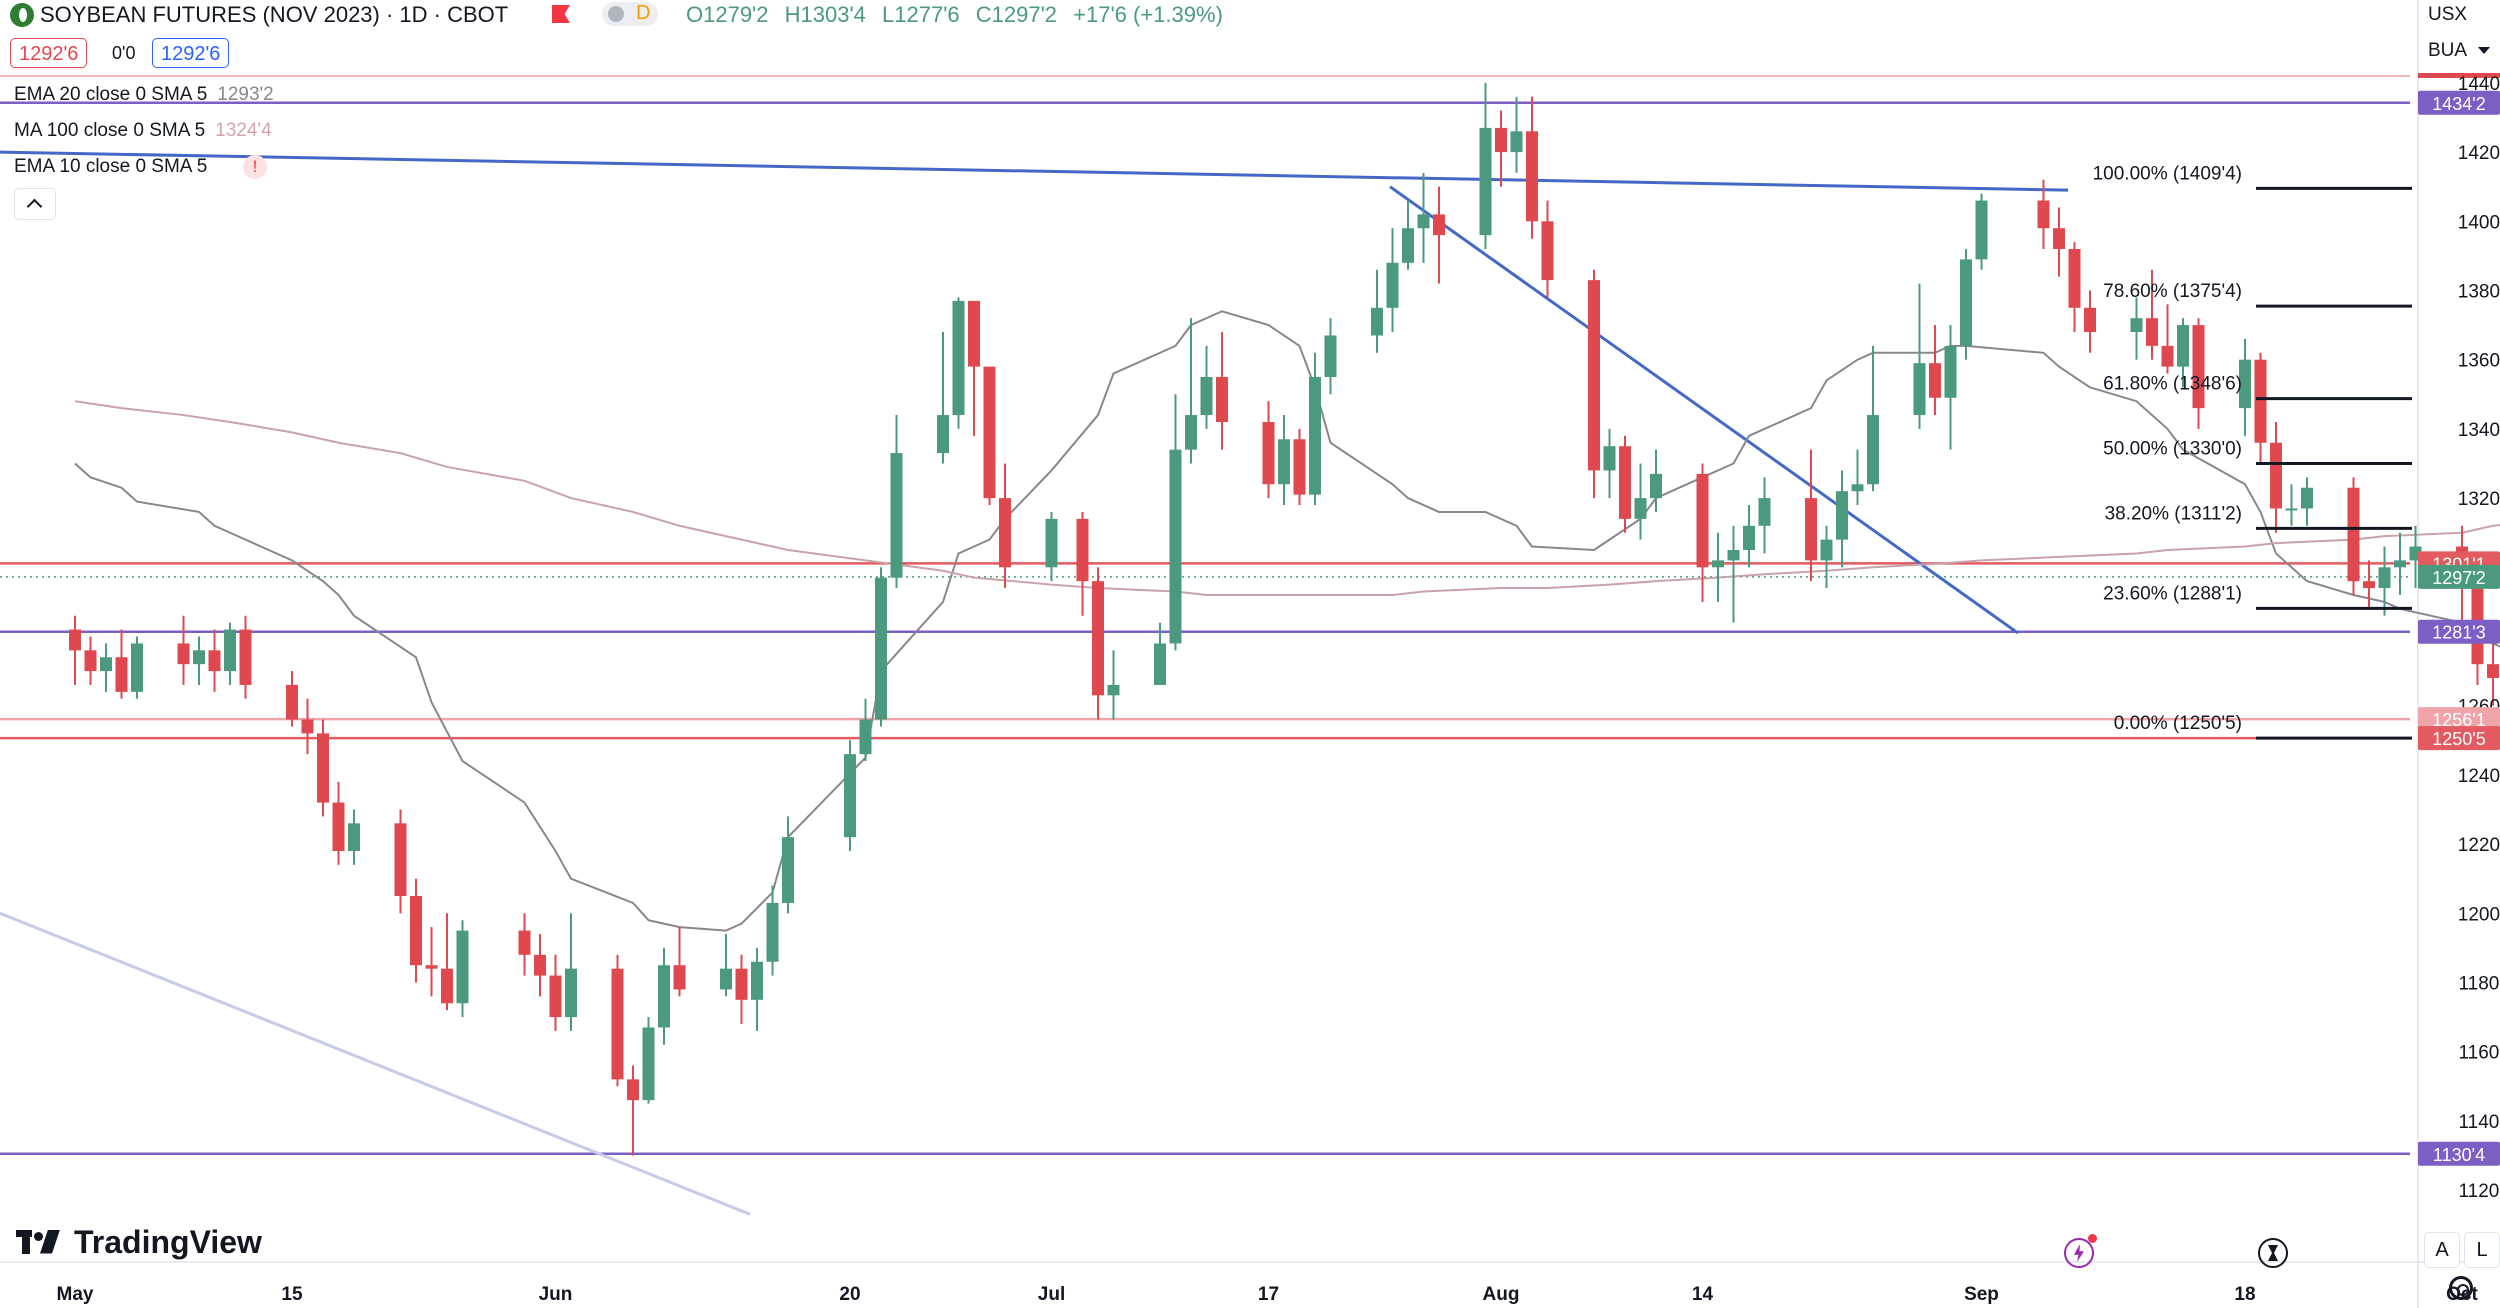 The width and height of the screenshot is (2500, 1308). Describe the element at coordinates (2482, 1250) in the screenshot. I see `log-scale-button: L` at that location.